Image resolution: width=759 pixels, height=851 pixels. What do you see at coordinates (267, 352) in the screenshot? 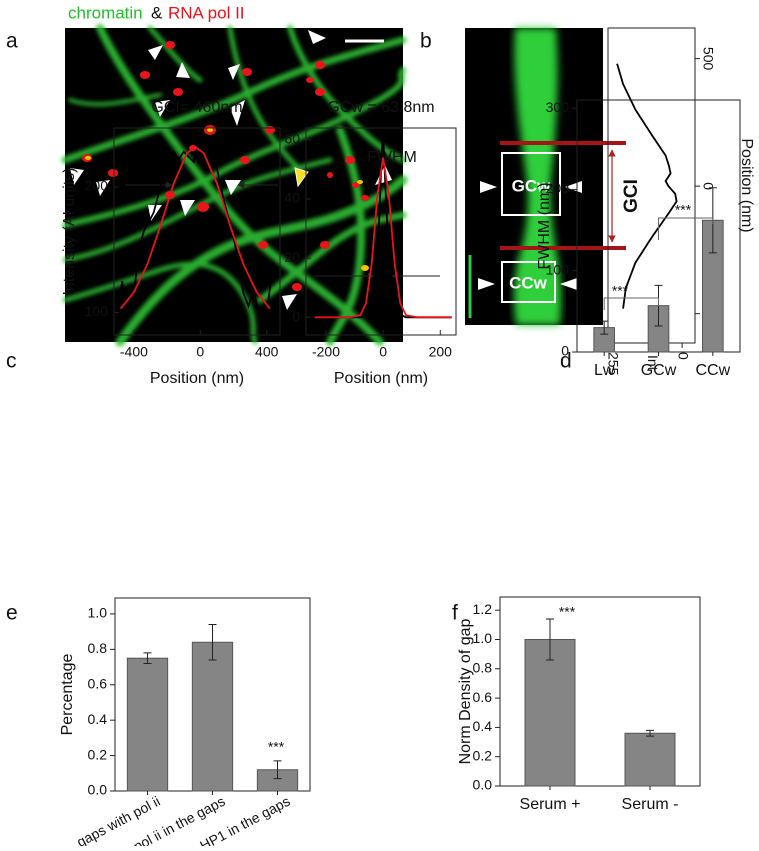
I see `x-tick-label: 400` at bounding box center [267, 352].